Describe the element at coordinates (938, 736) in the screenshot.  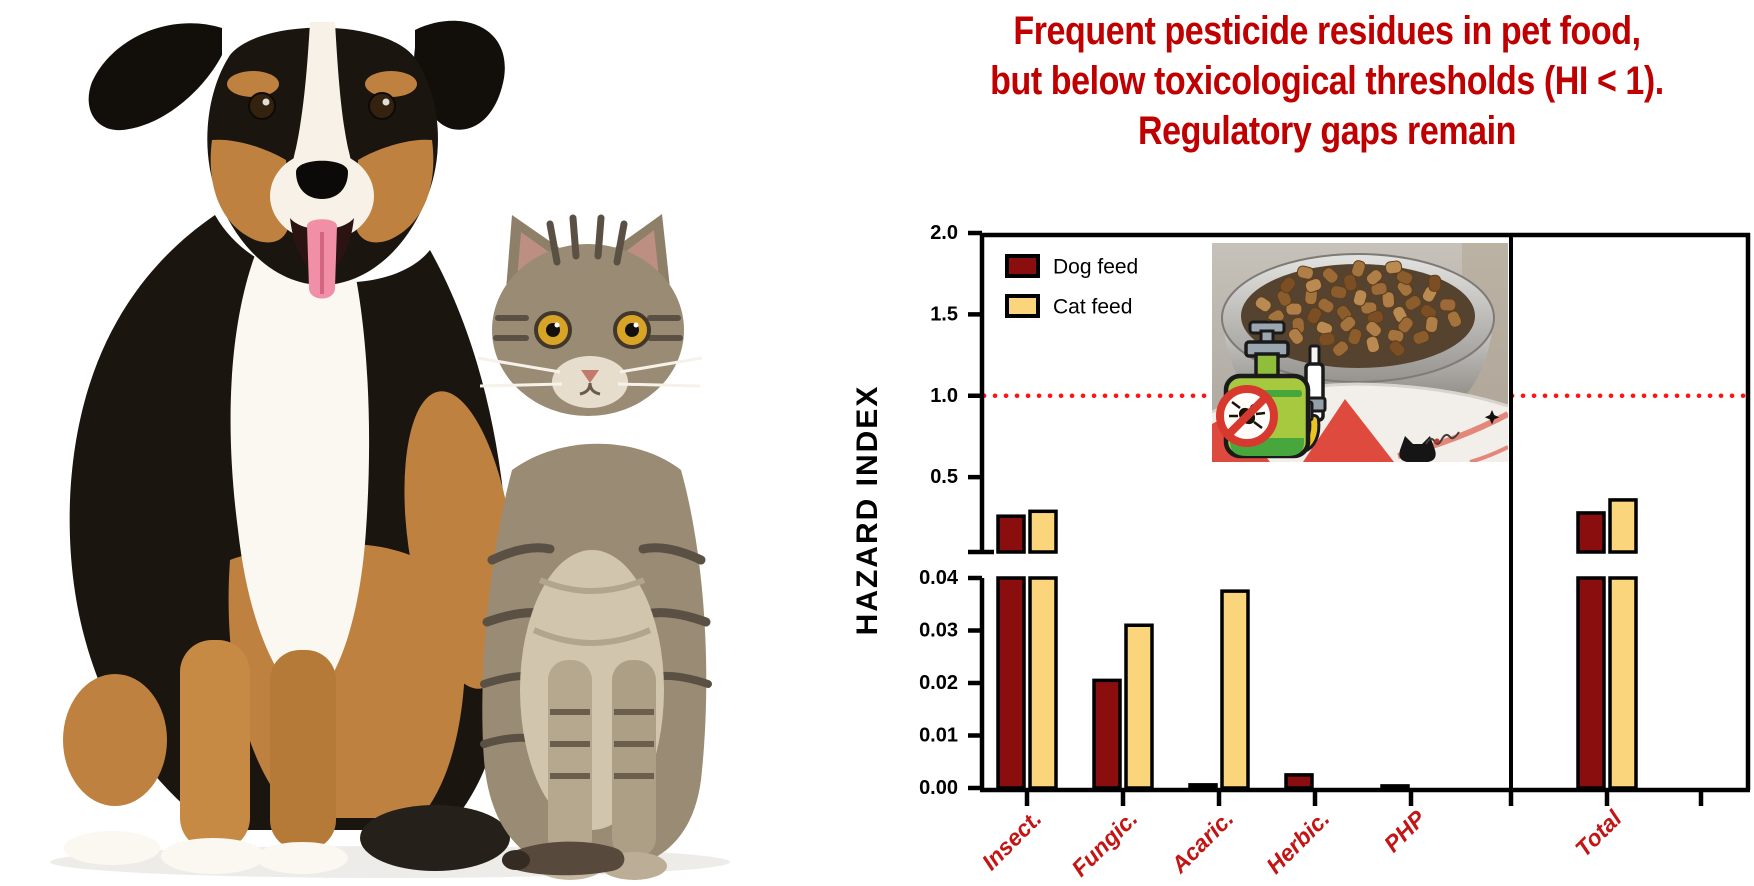
I see `y-tick-label: 0.01` at that location.